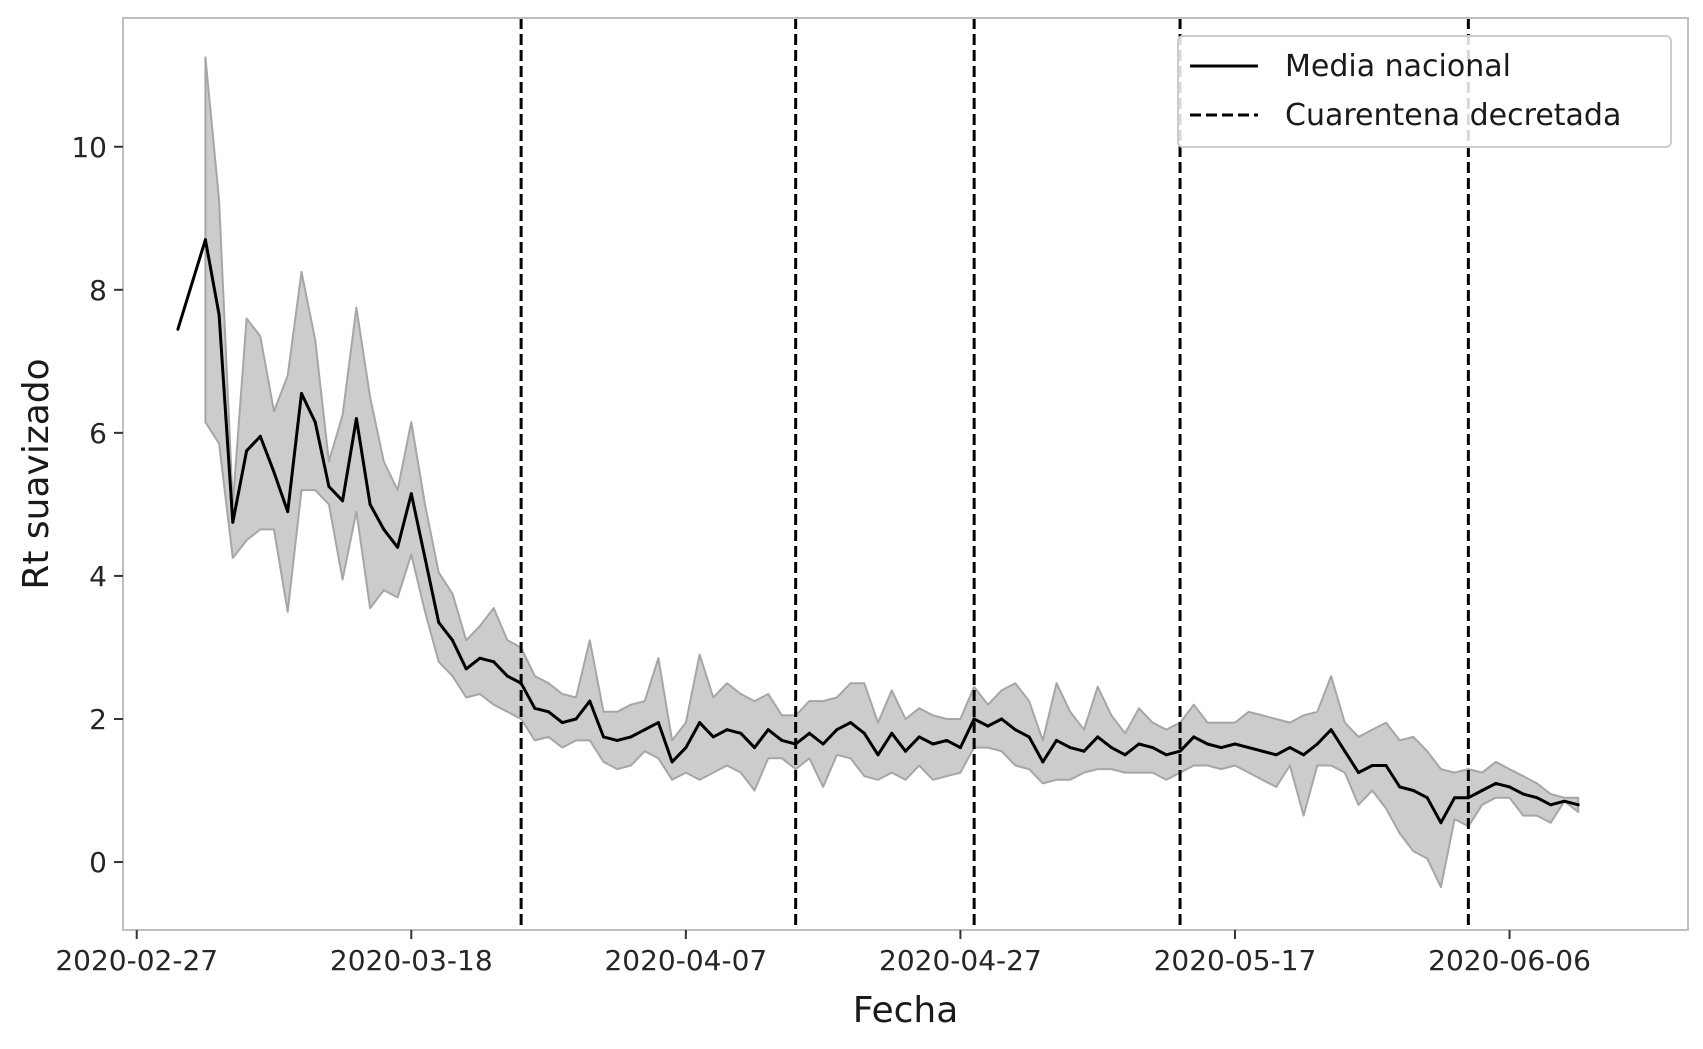 The image size is (1703, 1049). I want to click on y-tick-label: 6, so click(98, 433).